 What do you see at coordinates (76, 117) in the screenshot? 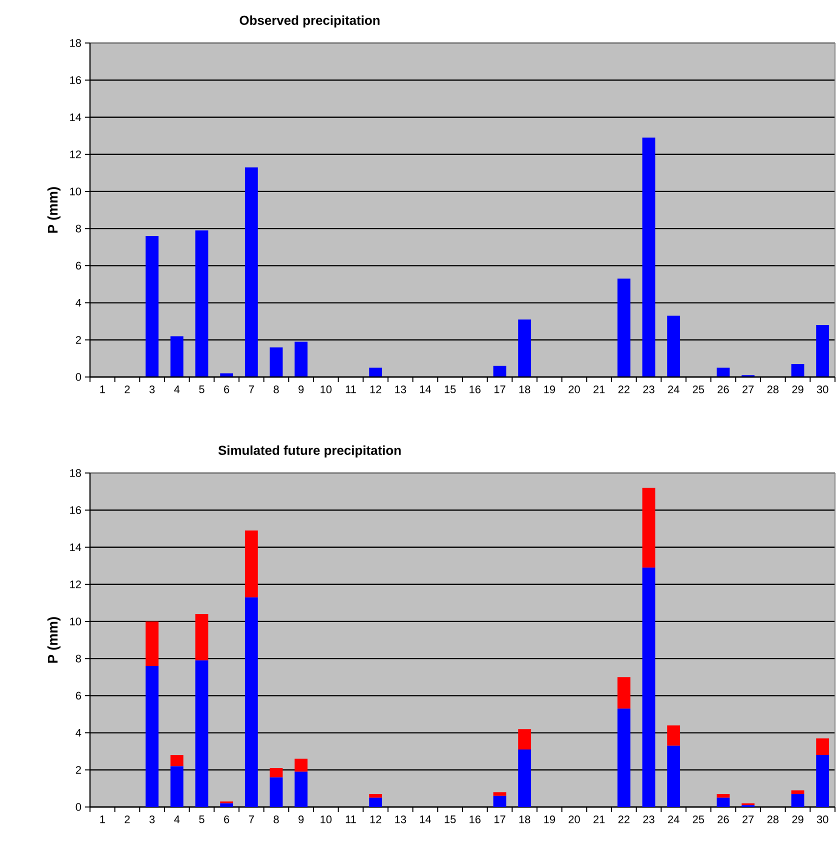
I see `y-tick-label: 14` at bounding box center [76, 117].